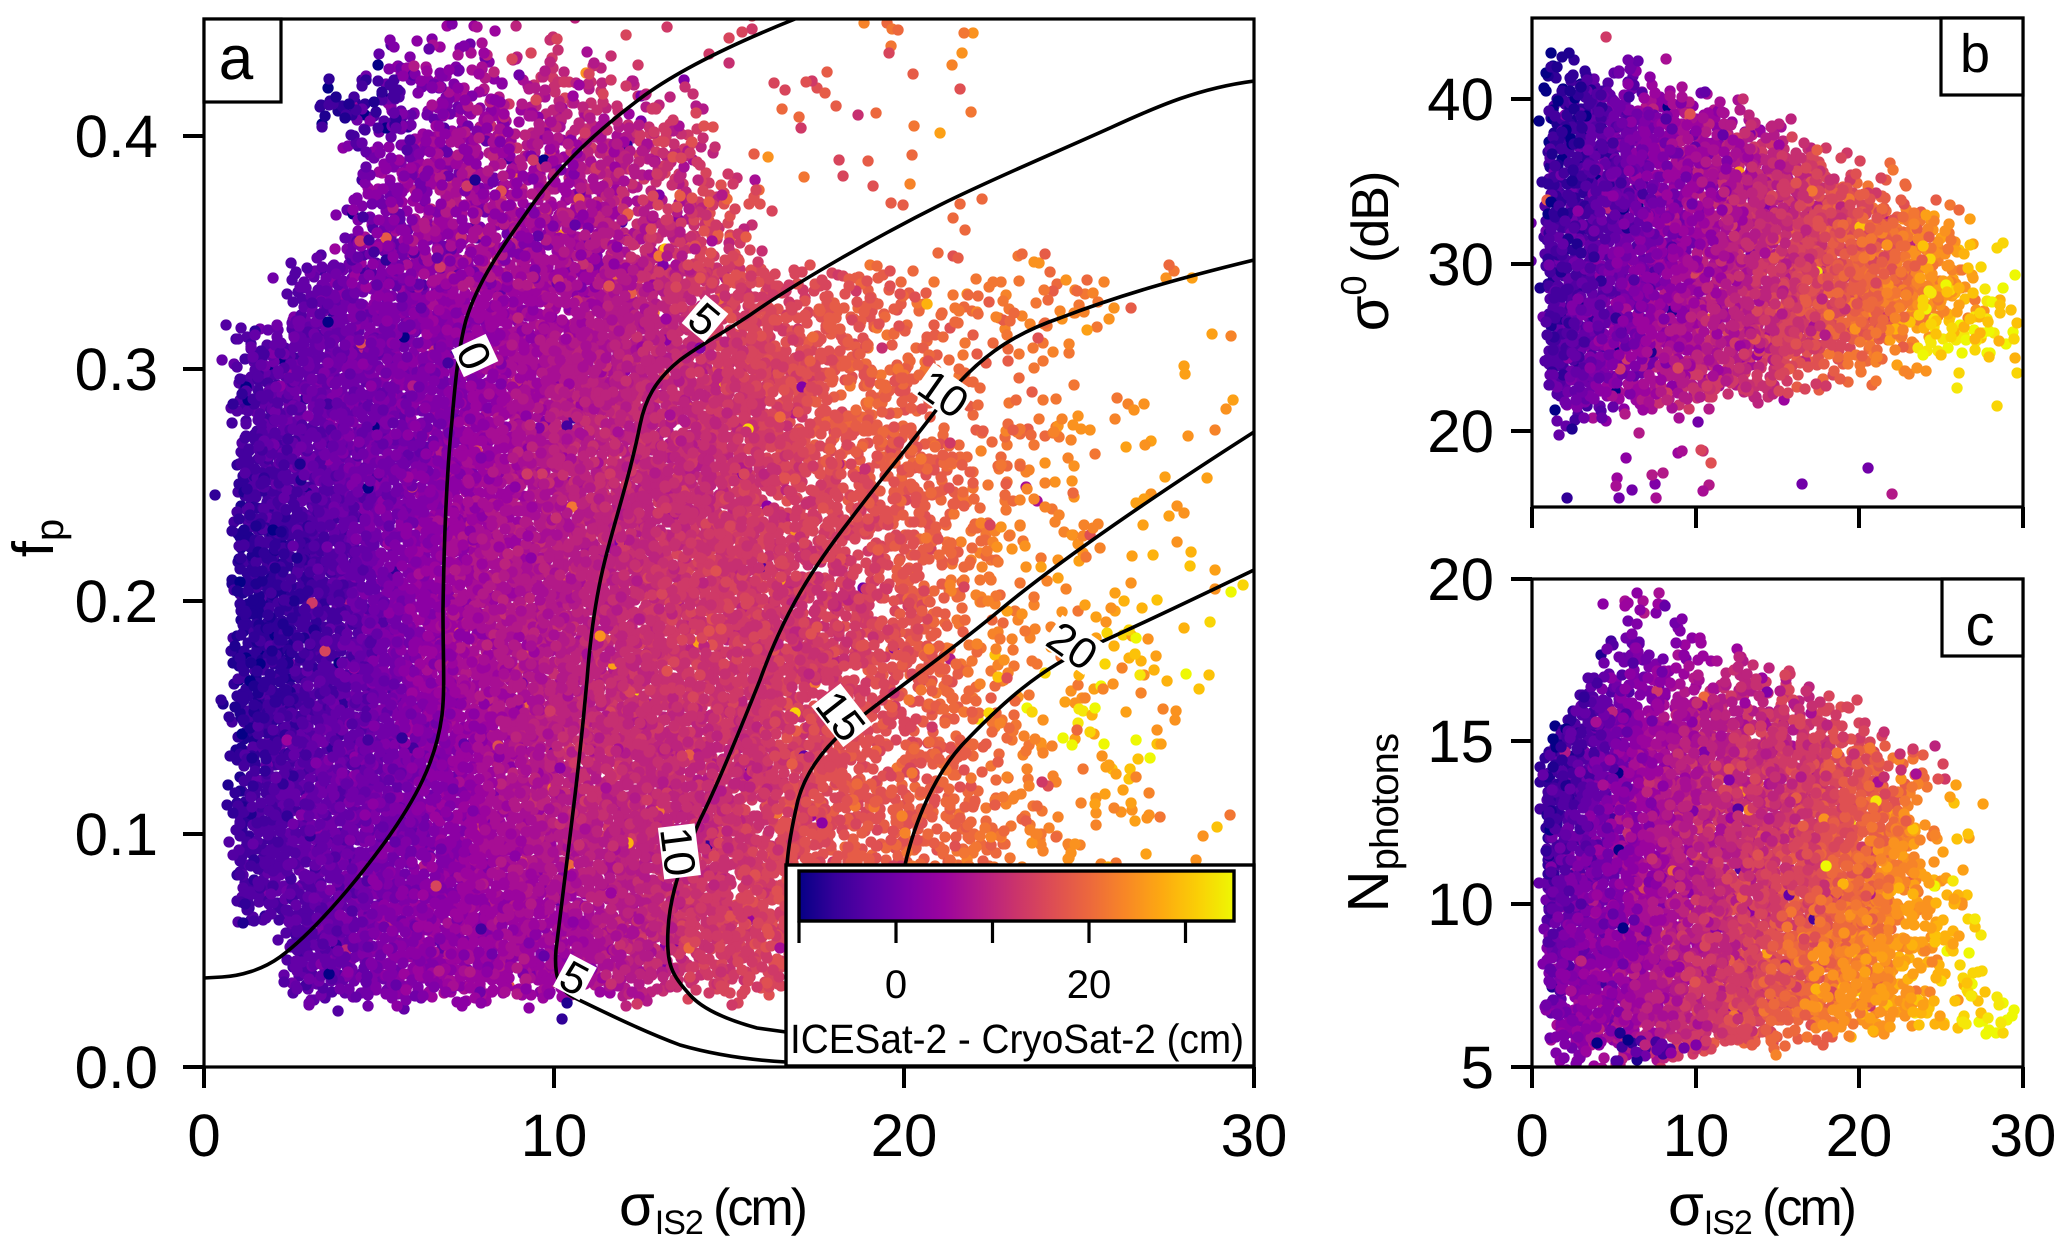  What do you see at coordinates (1477, 1067) in the screenshot?
I see `svg-text: 5` at bounding box center [1477, 1067].